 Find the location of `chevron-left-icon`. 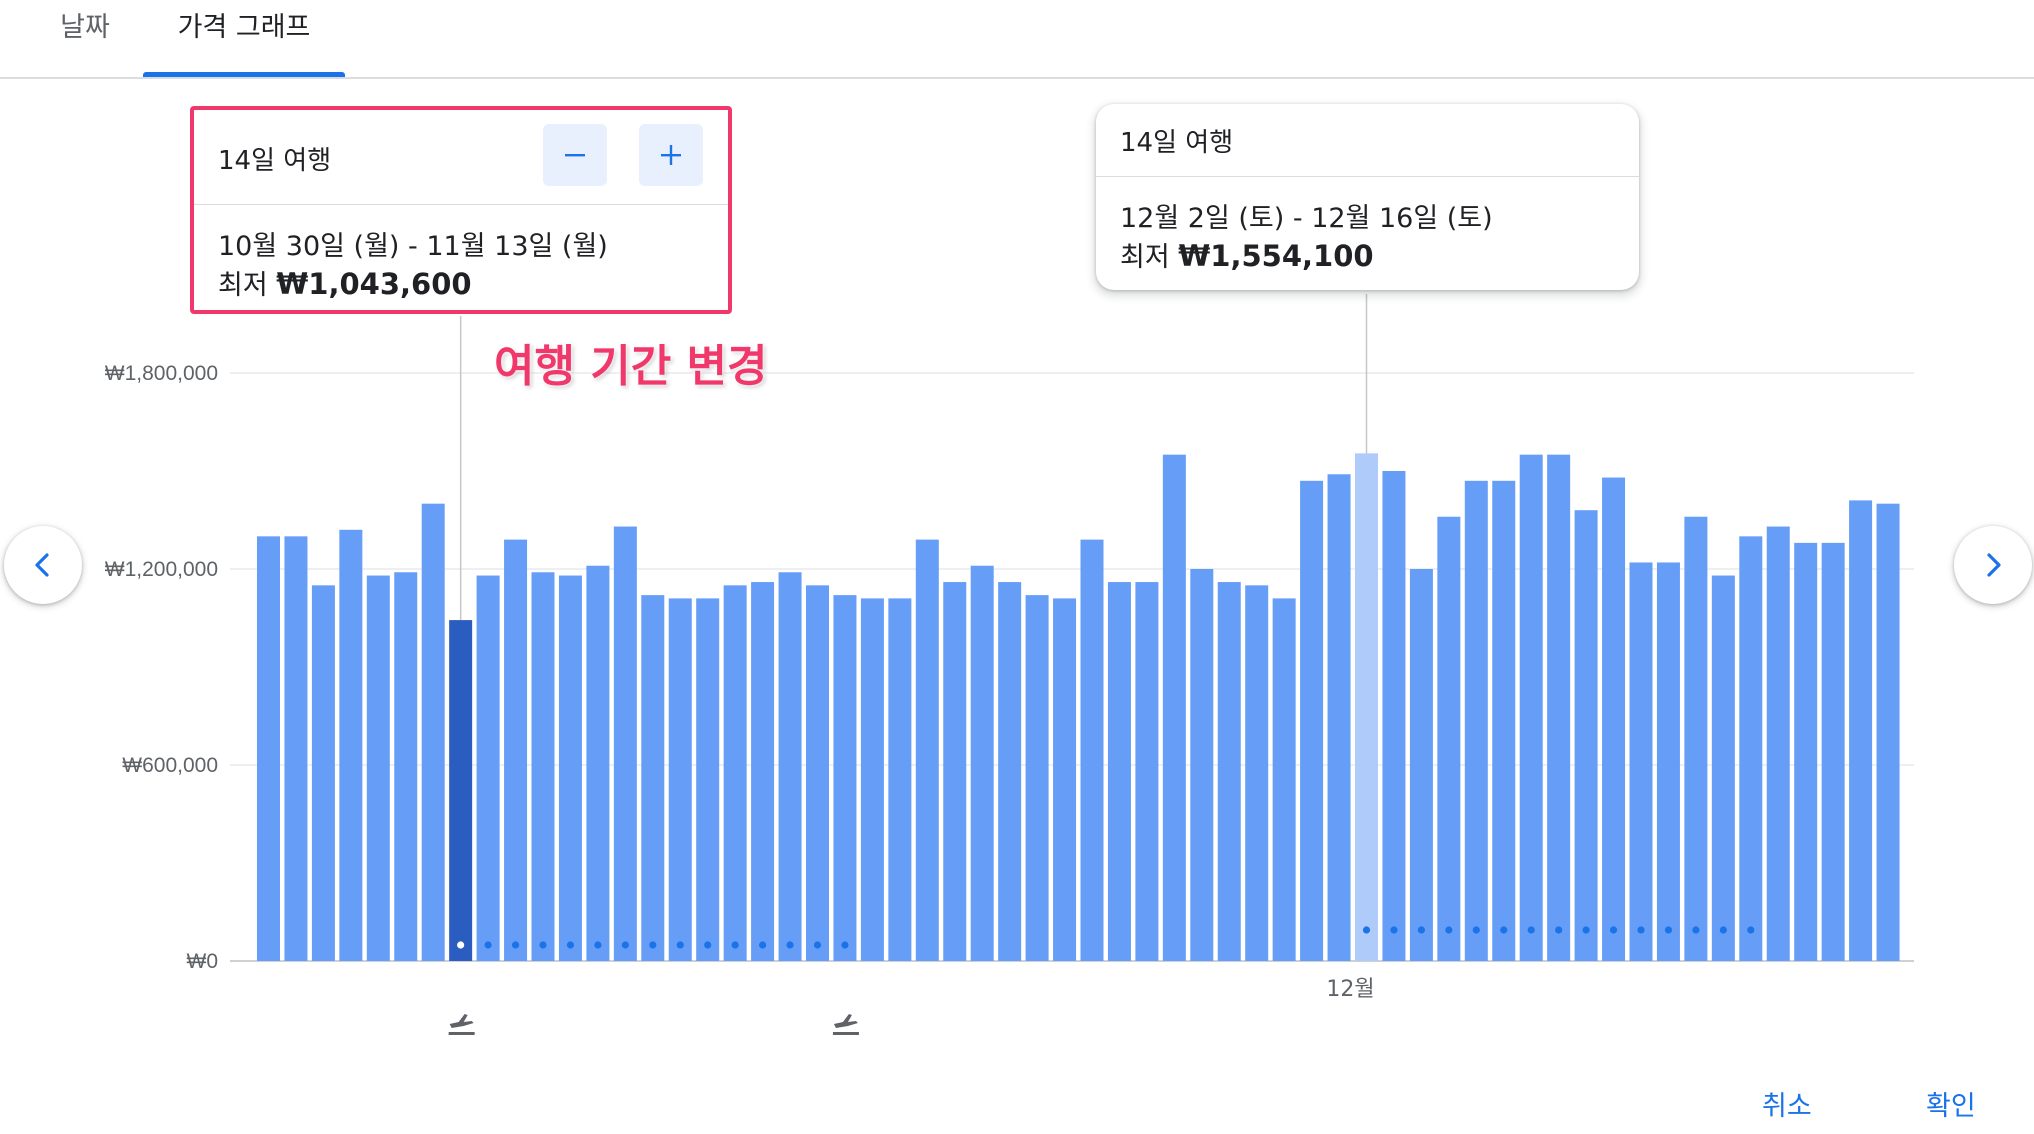

chevron-left-icon is located at coordinates (42, 565).